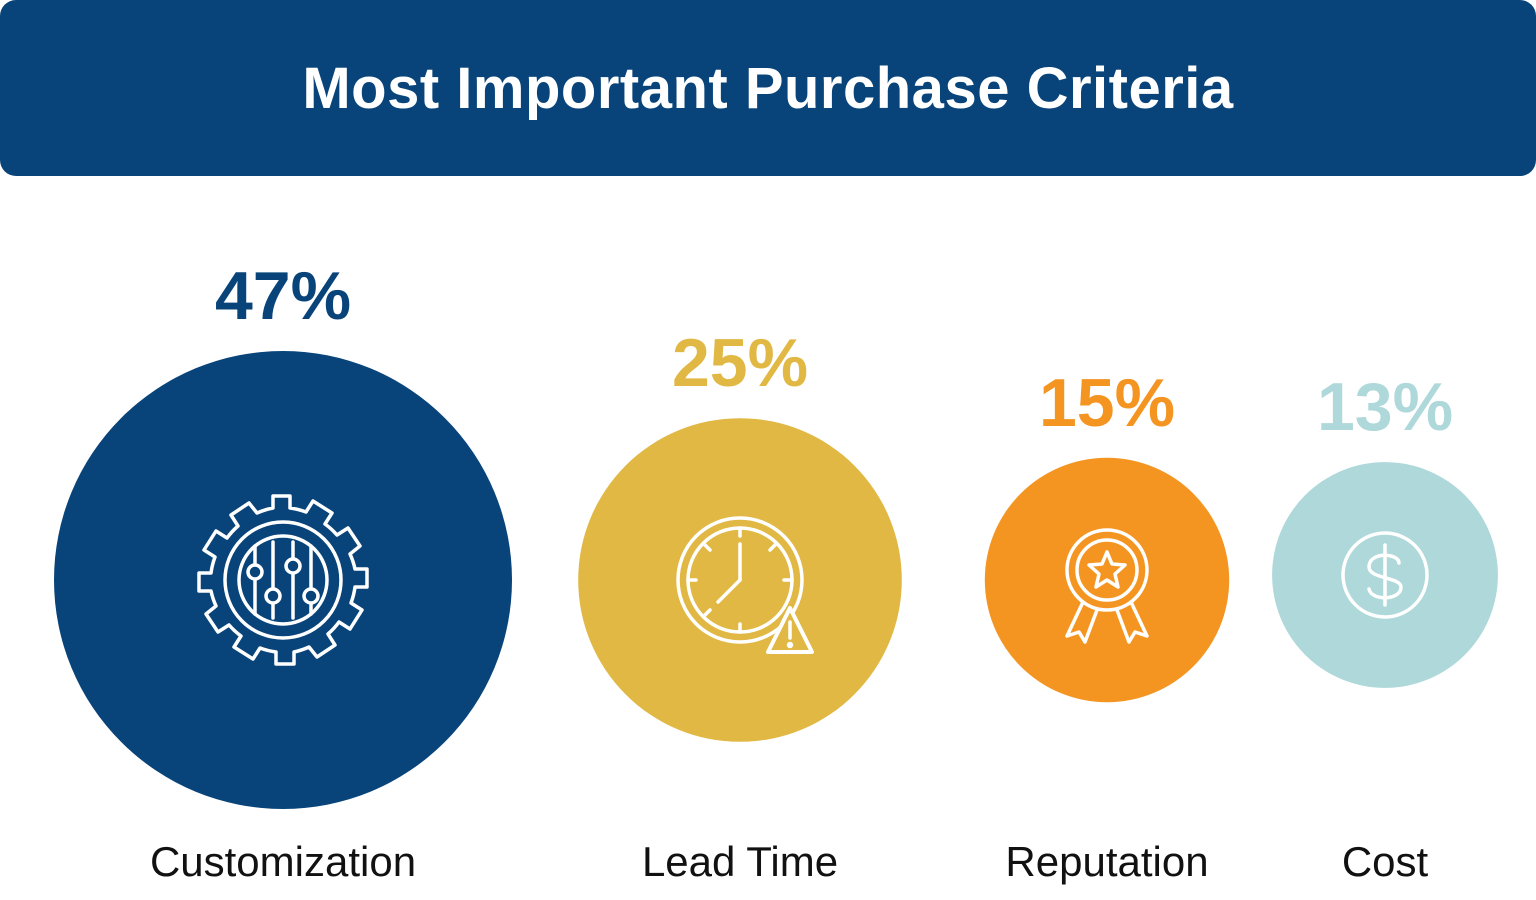 The width and height of the screenshot is (1536, 900). I want to click on clock-warning-icon, so click(745, 585).